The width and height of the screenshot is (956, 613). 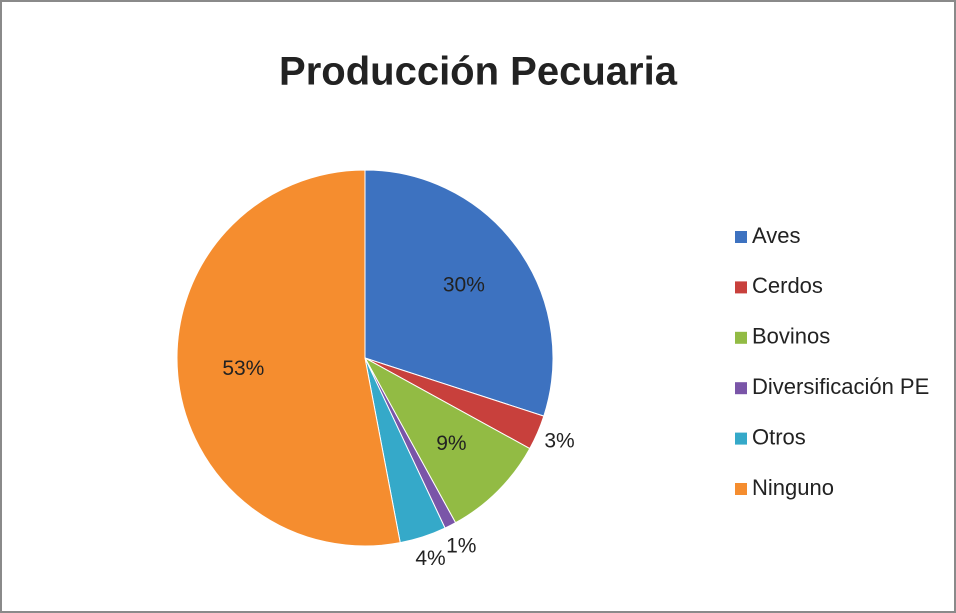 What do you see at coordinates (776, 235) in the screenshot?
I see `legend-label: Aves` at bounding box center [776, 235].